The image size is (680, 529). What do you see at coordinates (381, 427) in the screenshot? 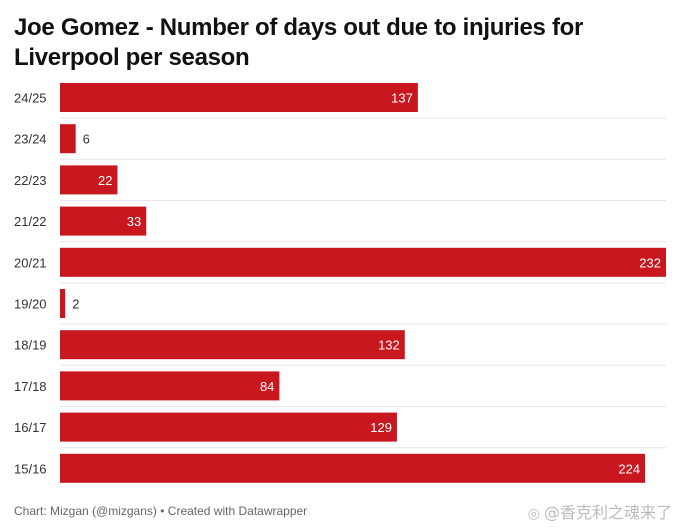
I see `value-label: 129` at bounding box center [381, 427].